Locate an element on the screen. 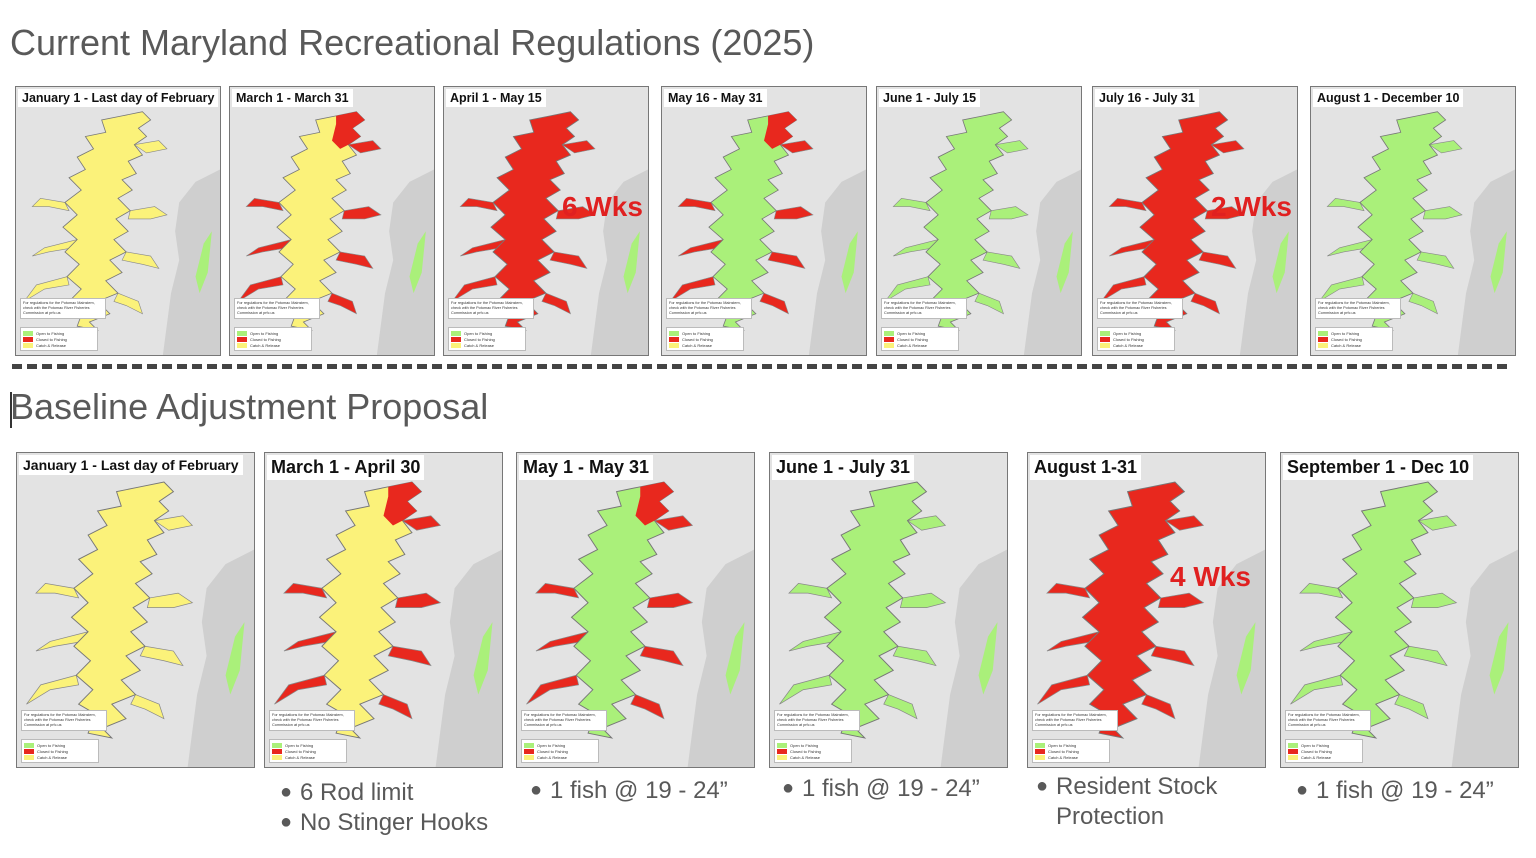 This screenshot has height=858, width=1536. period-label: July 16 - July 31 is located at coordinates (1147, 98).